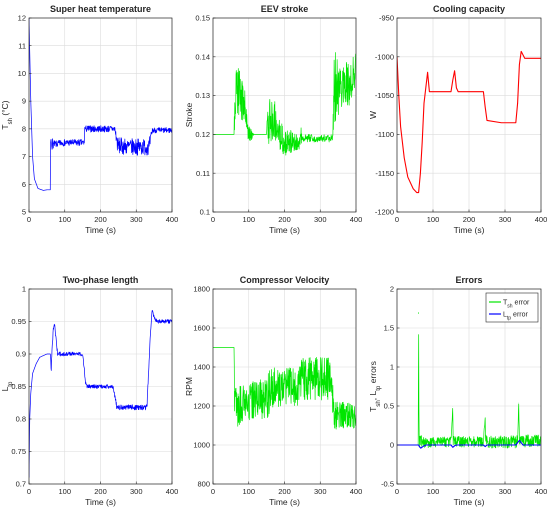 This screenshot has height=519, width=550. What do you see at coordinates (7, 386) in the screenshot?
I see `y-axis-label: Ltp` at bounding box center [7, 386].